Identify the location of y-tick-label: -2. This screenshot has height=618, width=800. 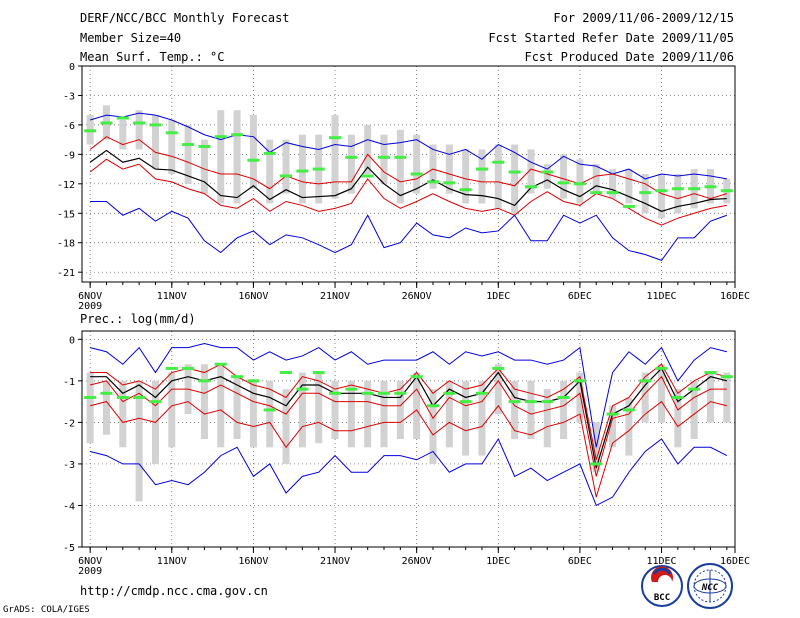
(69, 423).